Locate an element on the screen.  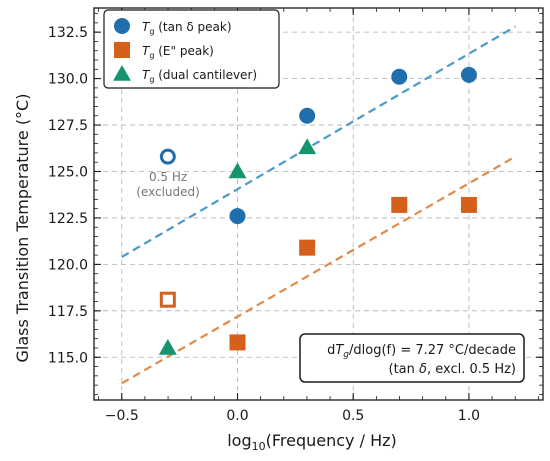
x-axis-title: log10(Frequency / Hz) is located at coordinates (312, 442).